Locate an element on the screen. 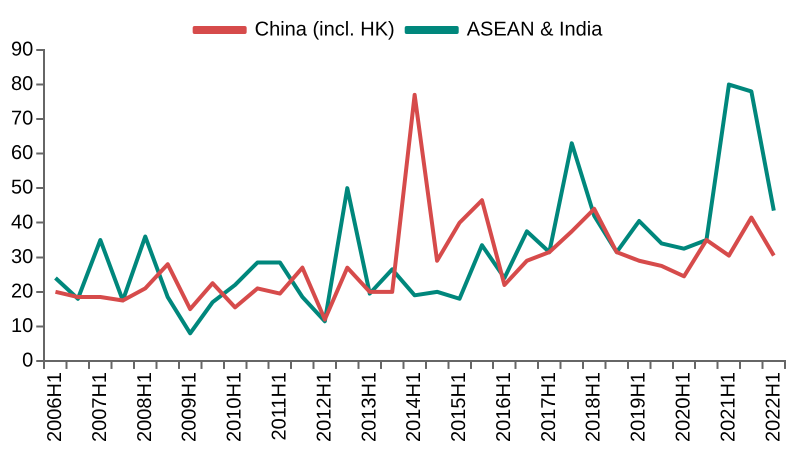  y-tick-label: 60 is located at coordinates (22, 153).